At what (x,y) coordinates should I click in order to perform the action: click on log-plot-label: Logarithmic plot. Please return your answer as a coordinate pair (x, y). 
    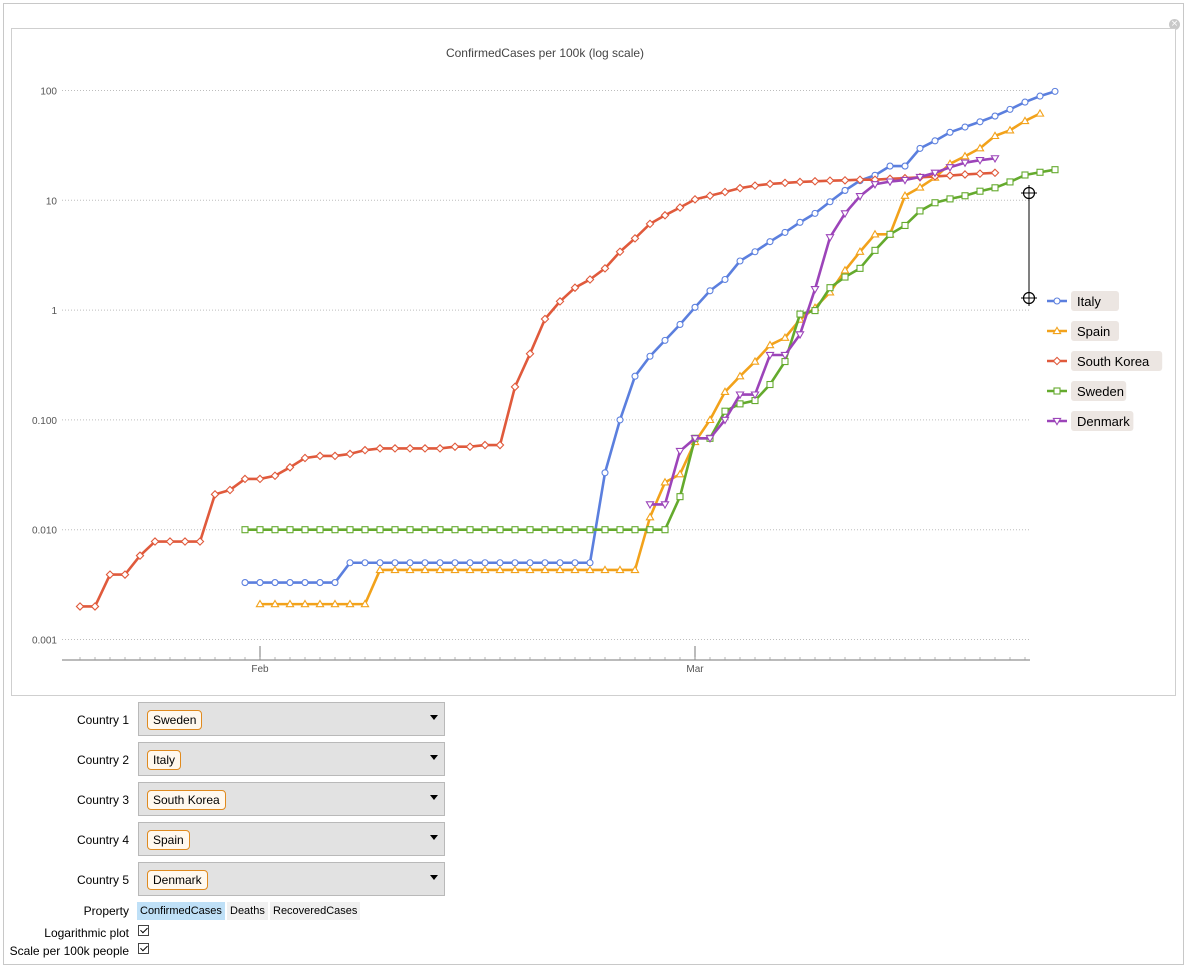
    Looking at the image, I should click on (86, 933).